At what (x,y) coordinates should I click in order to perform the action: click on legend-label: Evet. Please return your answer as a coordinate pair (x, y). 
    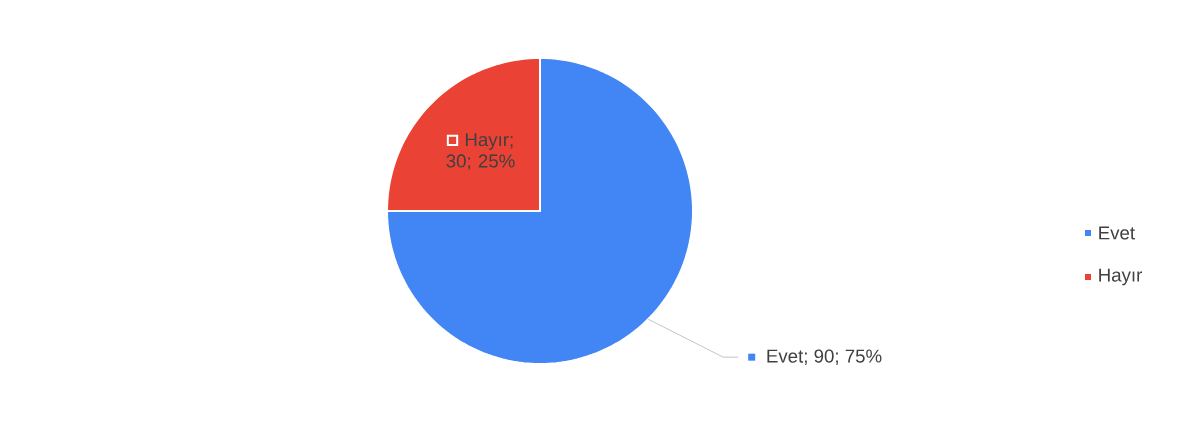
    Looking at the image, I should click on (1117, 233).